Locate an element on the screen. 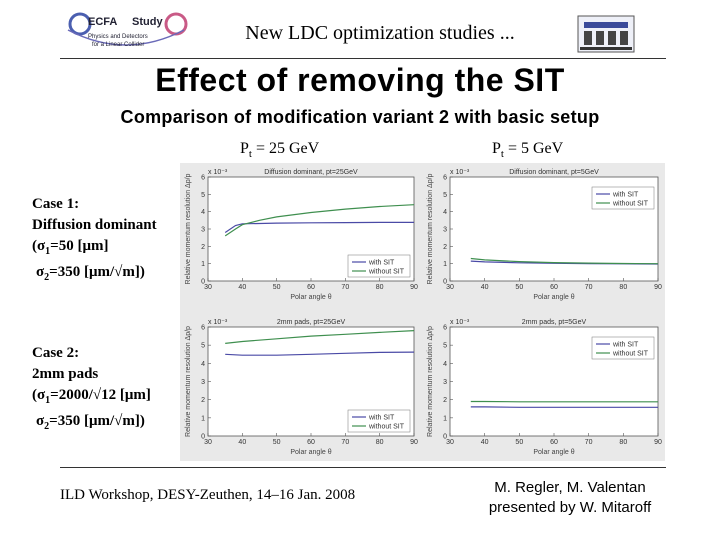  bottom-divider is located at coordinates (363, 467).